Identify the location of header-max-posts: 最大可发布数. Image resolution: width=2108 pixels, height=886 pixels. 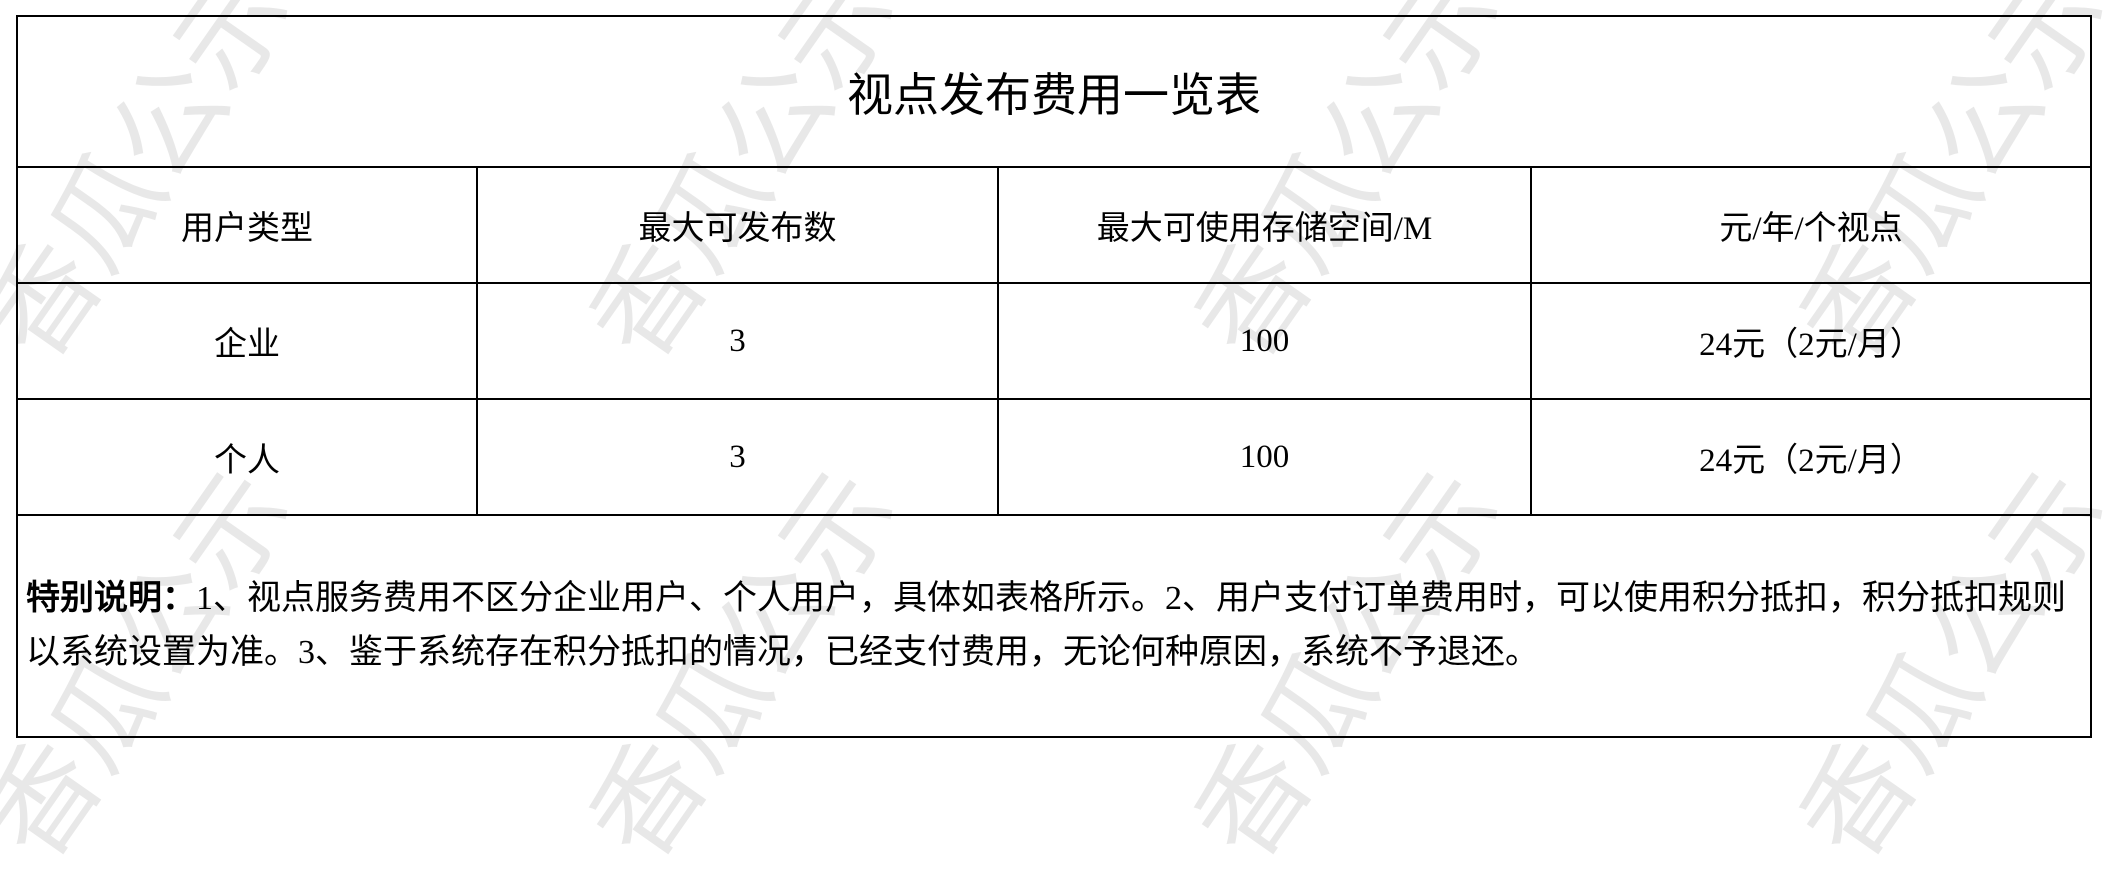
(737, 225).